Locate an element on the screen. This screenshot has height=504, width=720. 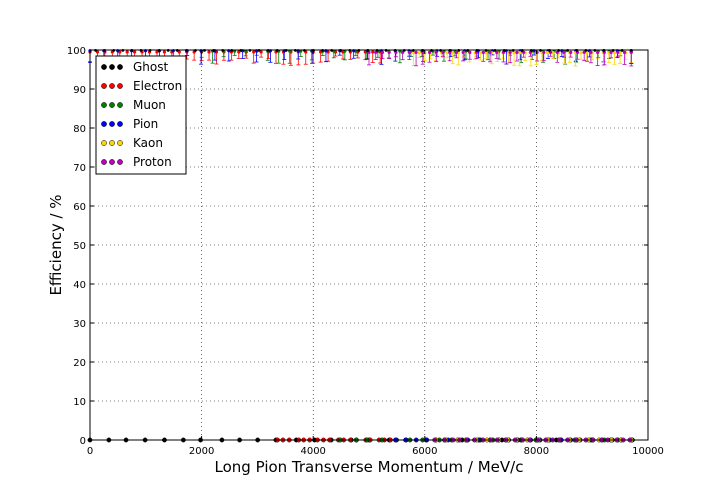
y-tick-label: 0 is located at coordinates (83, 441).